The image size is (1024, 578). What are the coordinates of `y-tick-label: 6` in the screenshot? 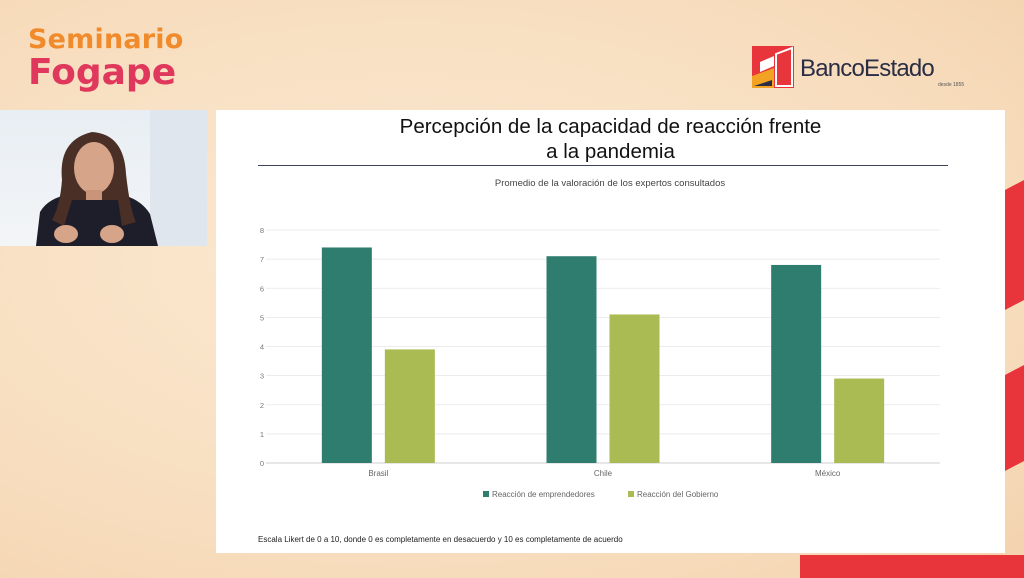 It's located at (262, 288).